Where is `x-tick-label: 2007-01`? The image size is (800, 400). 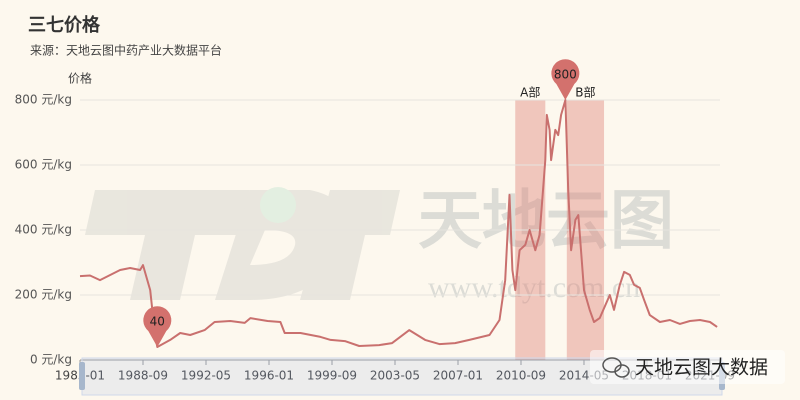 x-tick-label: 2007-01 is located at coordinates (458, 376).